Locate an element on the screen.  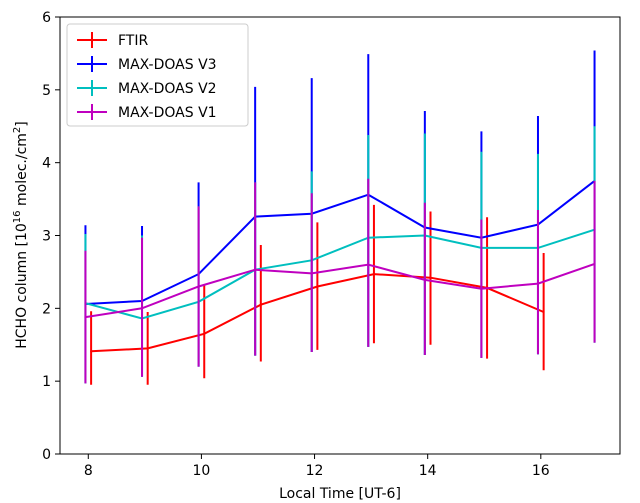
y-axis-label-exponent: 16 is located at coordinates (17, 216).